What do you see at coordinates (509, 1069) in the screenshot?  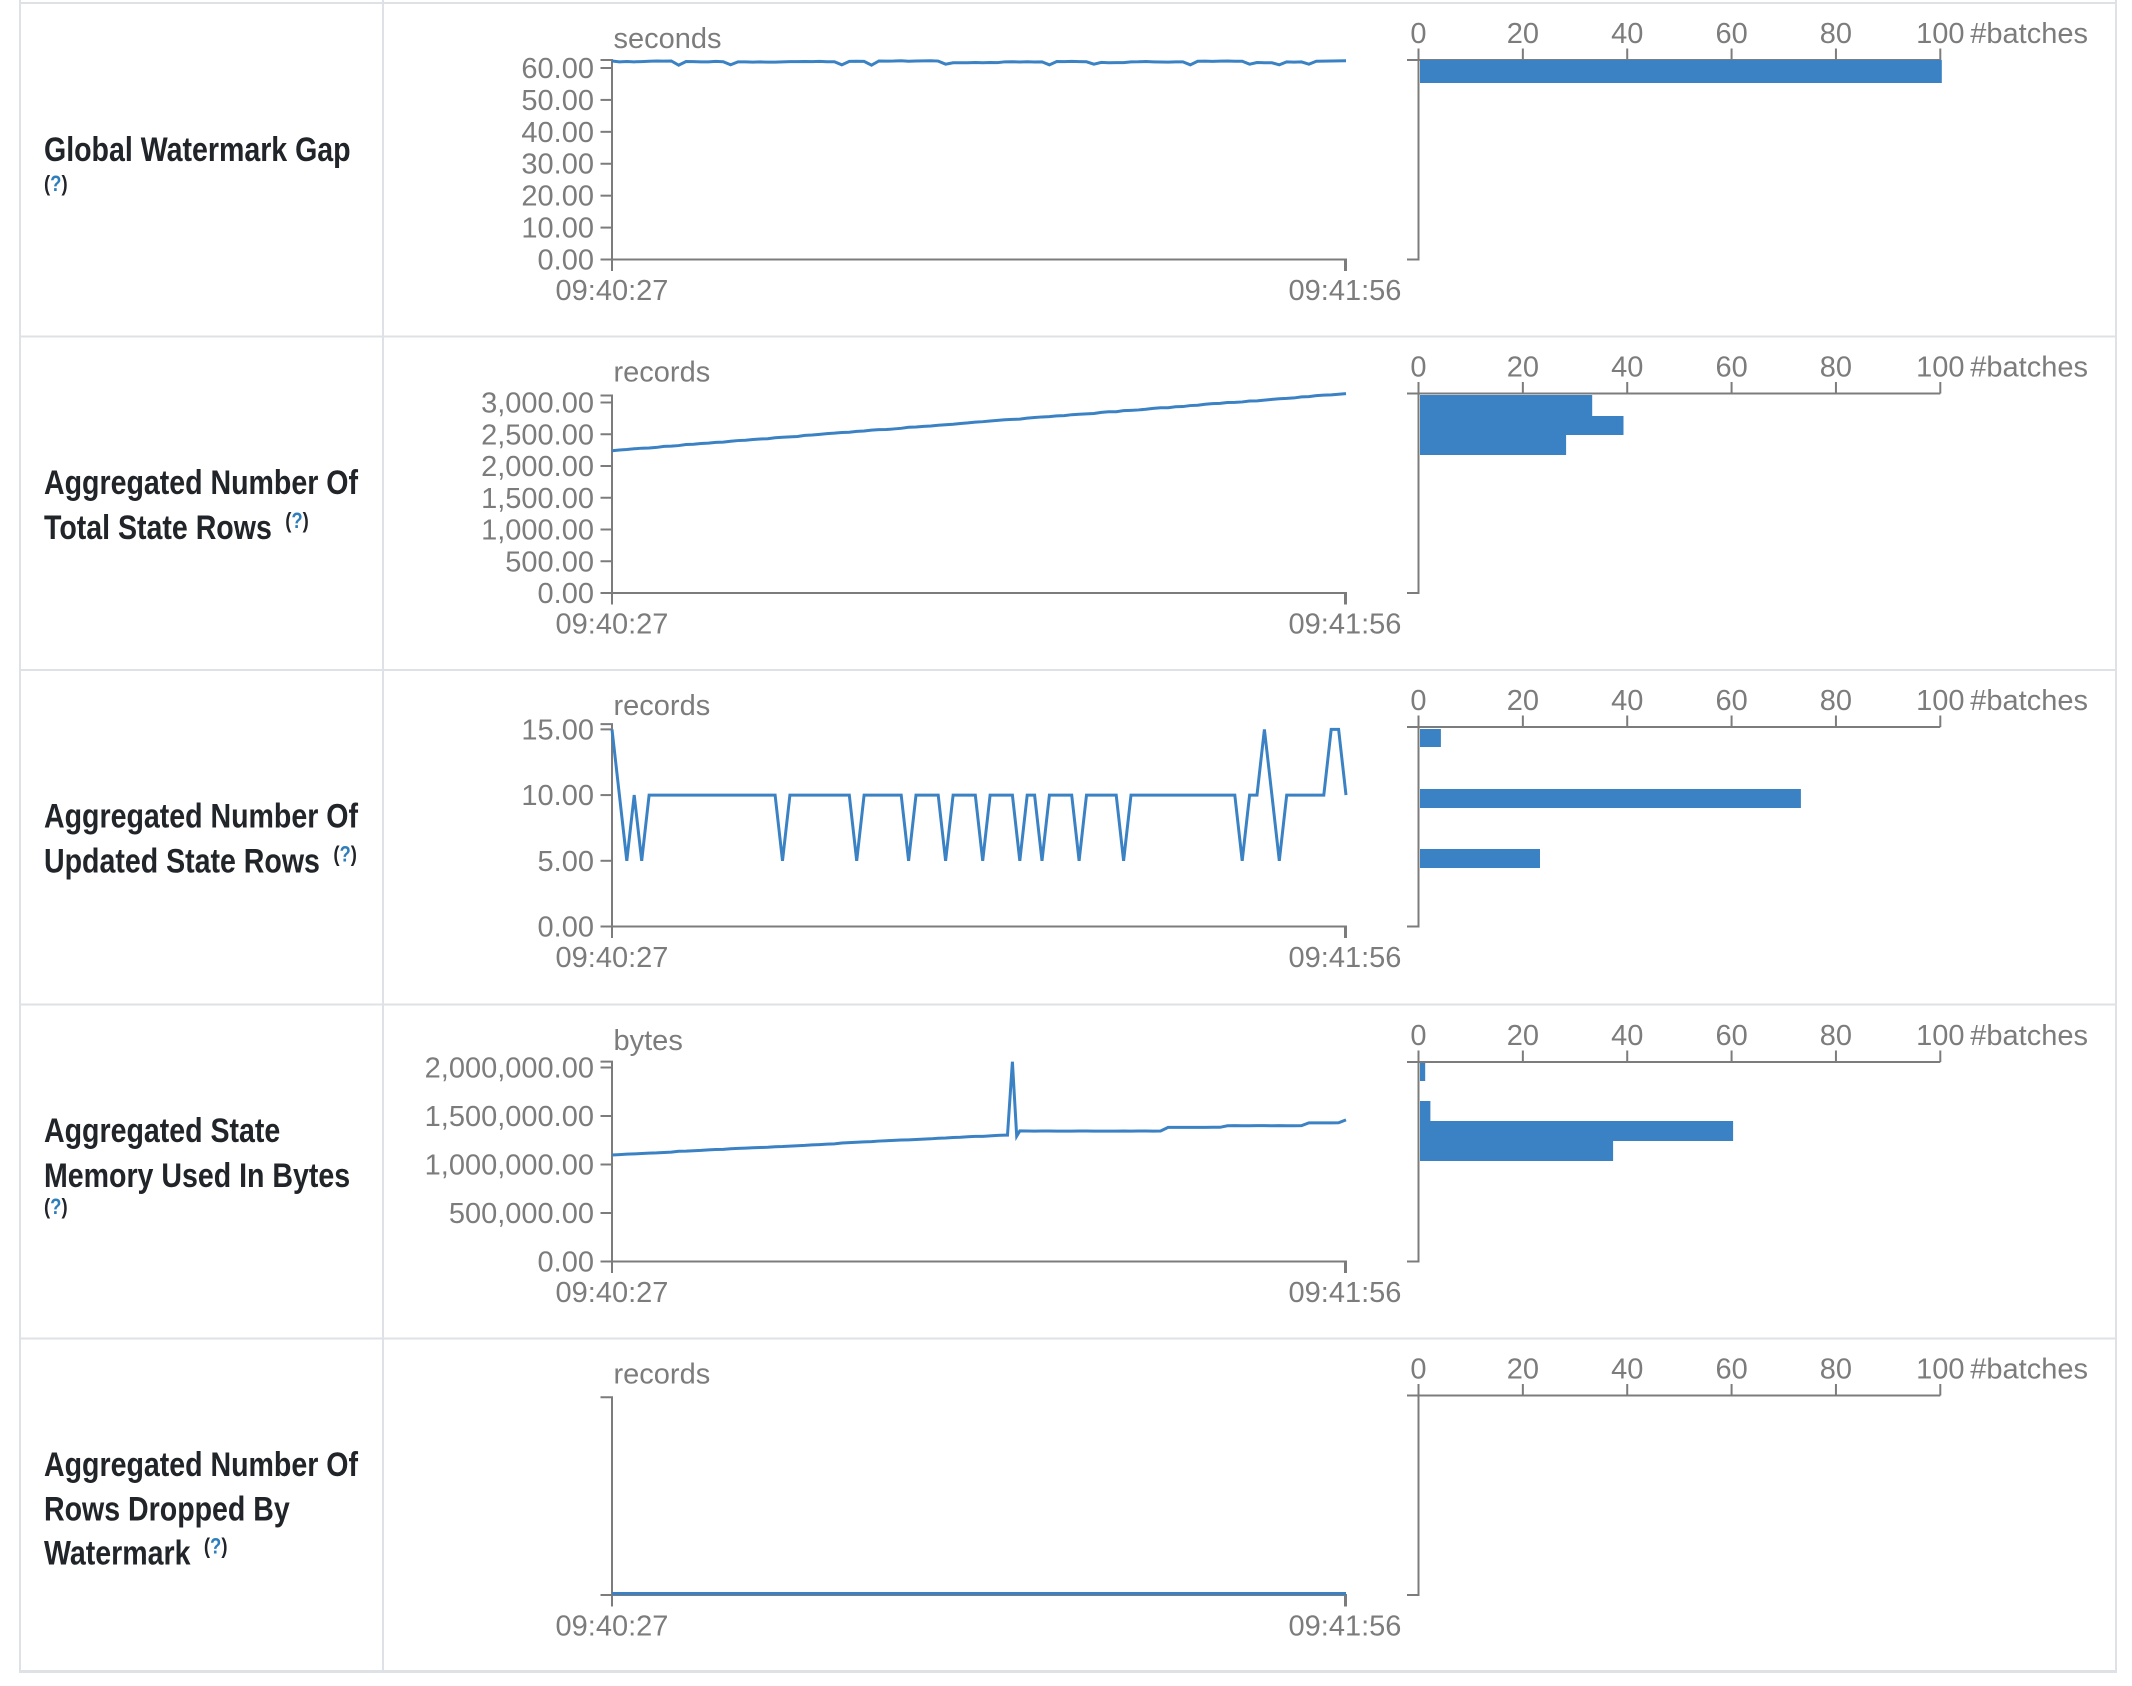 I see `svg-text: 2,000,000.00` at bounding box center [509, 1069].